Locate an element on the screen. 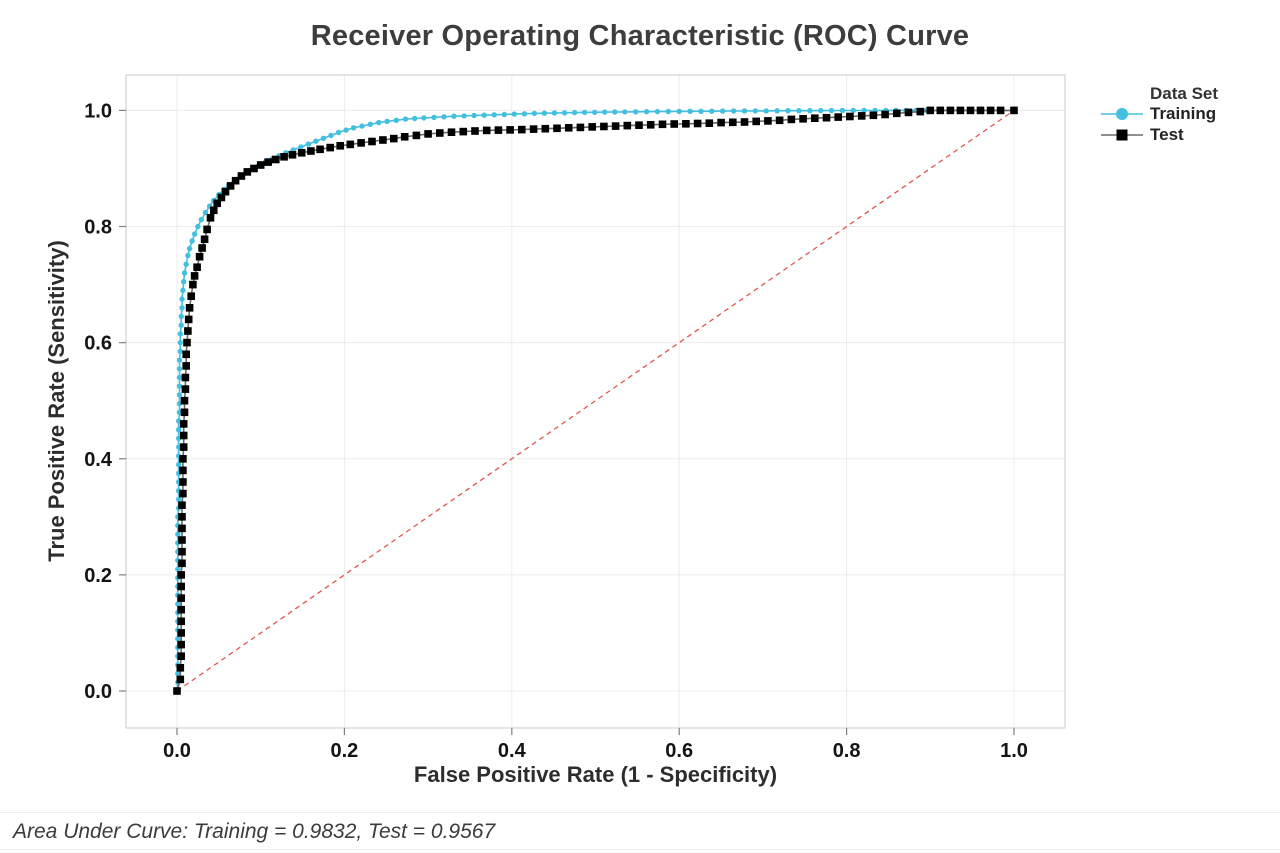  x-tick-label: 0.4 is located at coordinates (512, 751).